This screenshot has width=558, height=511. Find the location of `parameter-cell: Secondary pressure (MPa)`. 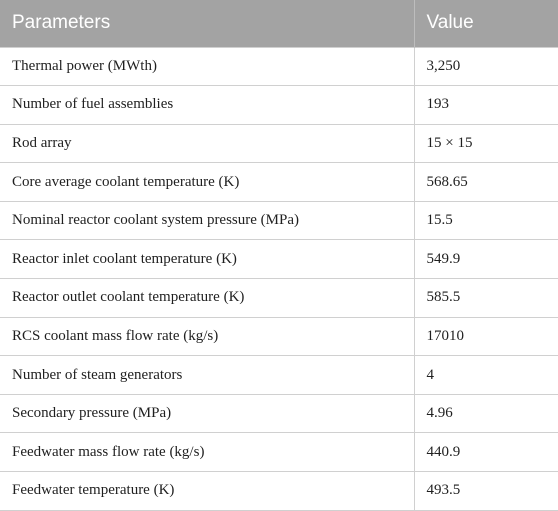

parameter-cell: Secondary pressure (MPa) is located at coordinates (207, 413).